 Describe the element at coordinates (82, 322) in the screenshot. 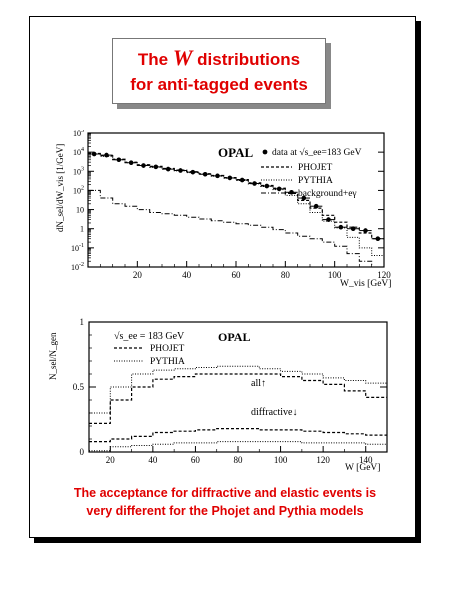

I see `bottom-y-tick-label: 1` at that location.